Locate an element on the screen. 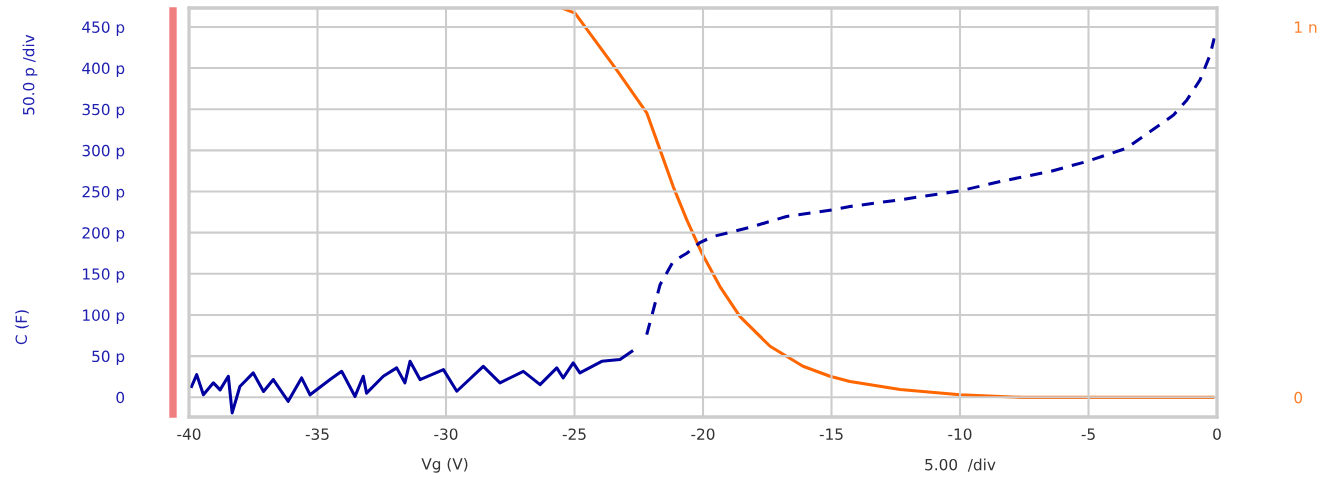 This screenshot has width=1327, height=479. y-tick-label: 350 p is located at coordinates (103, 111).